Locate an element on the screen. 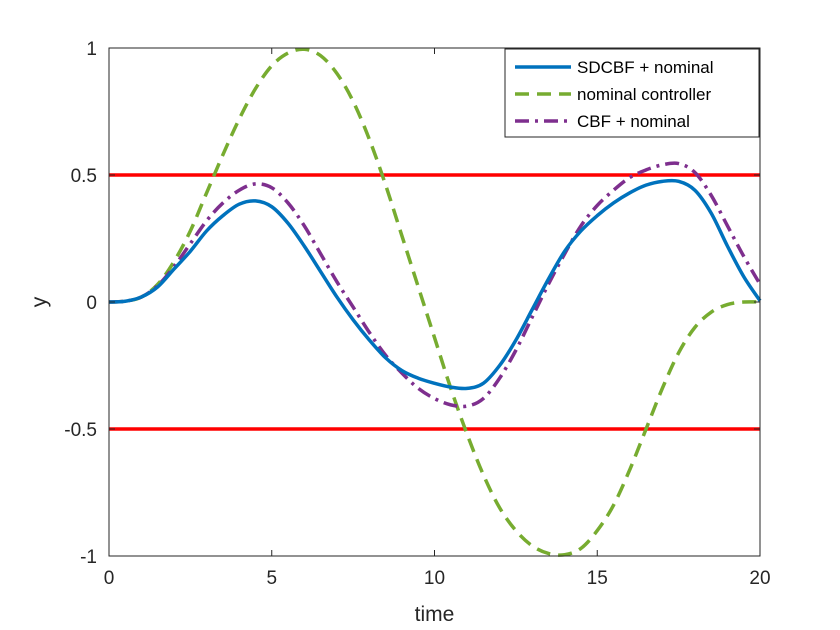 This screenshot has height=630, width=840. x-tick-label: 5 is located at coordinates (271, 578).